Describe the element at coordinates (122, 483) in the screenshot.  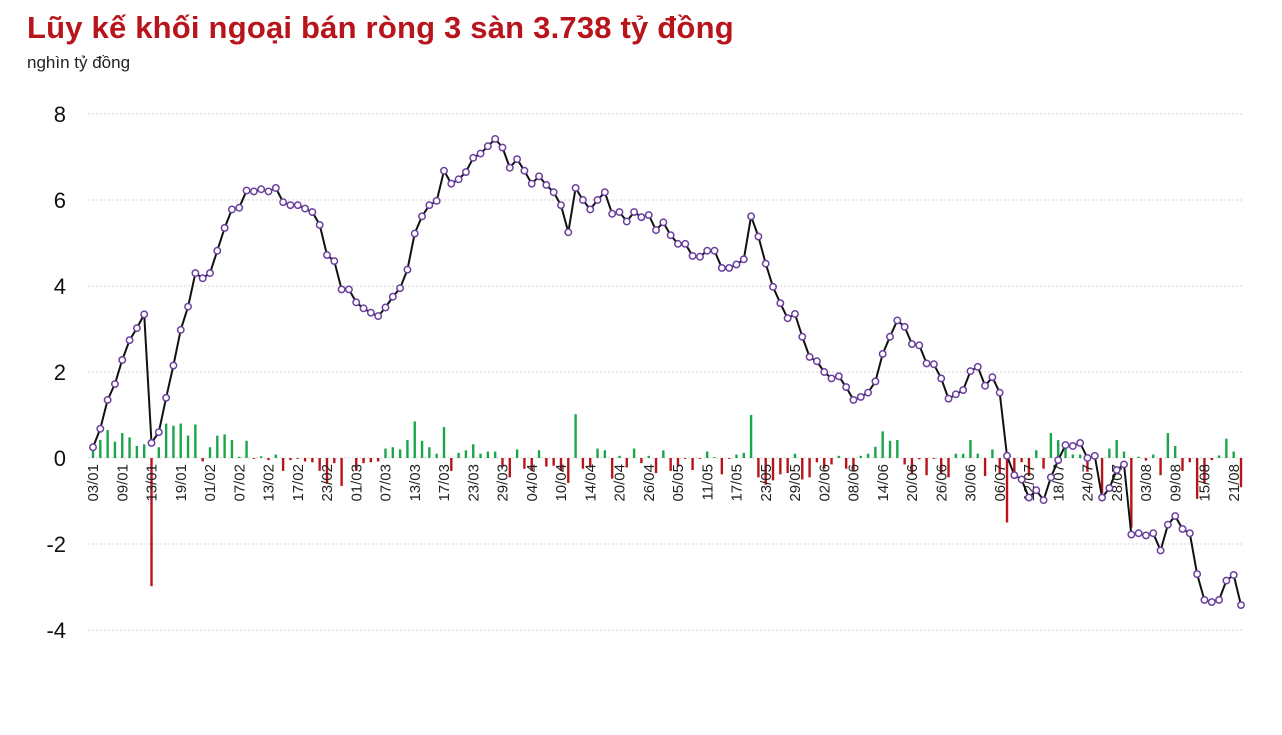
I see `x-tick-label: 09/01` at that location.